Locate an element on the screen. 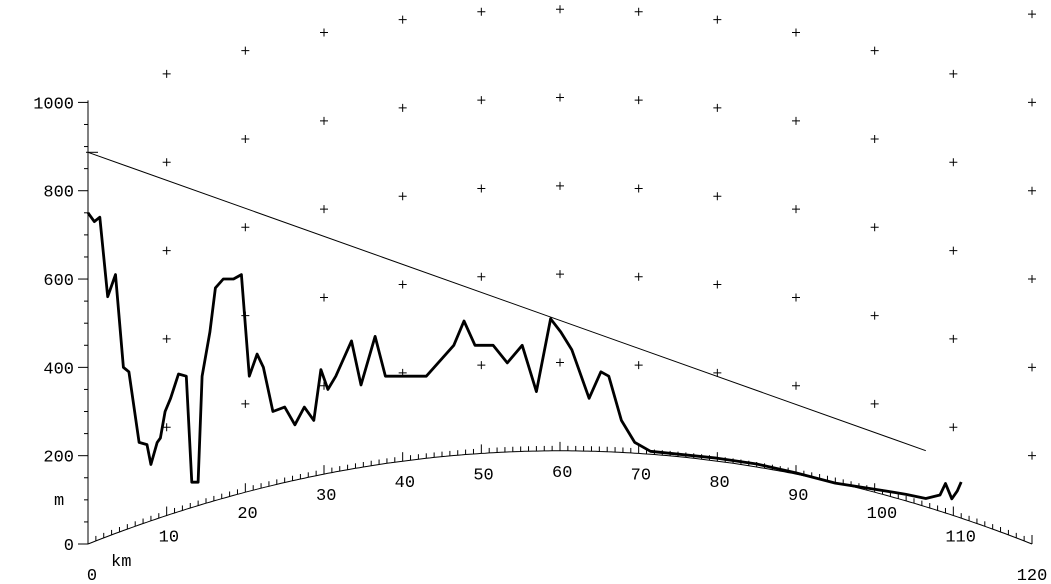  y-tick-label: 1000 is located at coordinates (53, 104).